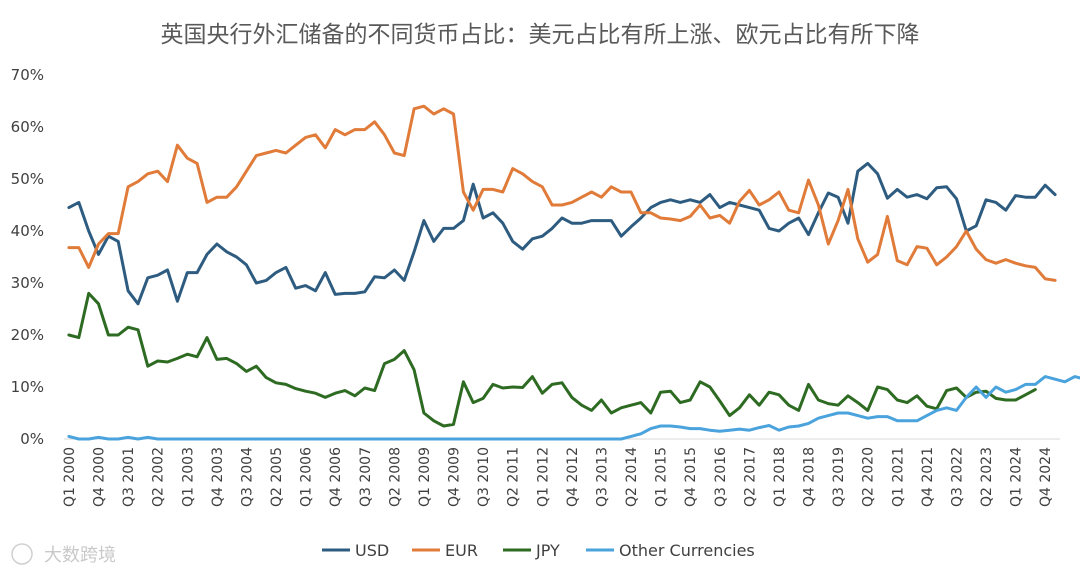  What do you see at coordinates (32, 439) in the screenshot?
I see `y-tick-label: 0%` at bounding box center [32, 439].